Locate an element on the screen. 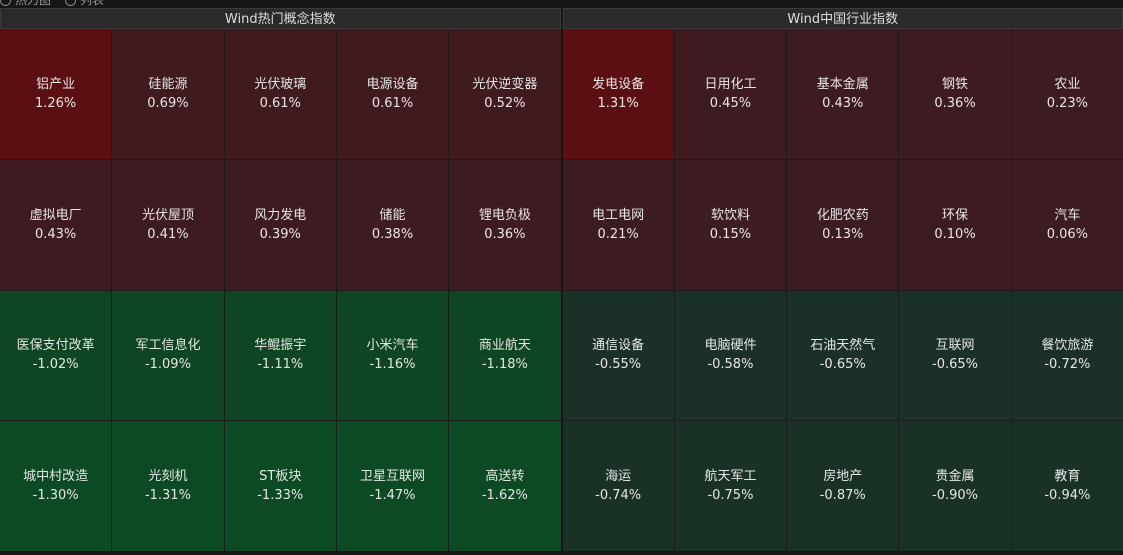 The image size is (1123, 555). tile: 高送转 -1.62% is located at coordinates (505, 486).